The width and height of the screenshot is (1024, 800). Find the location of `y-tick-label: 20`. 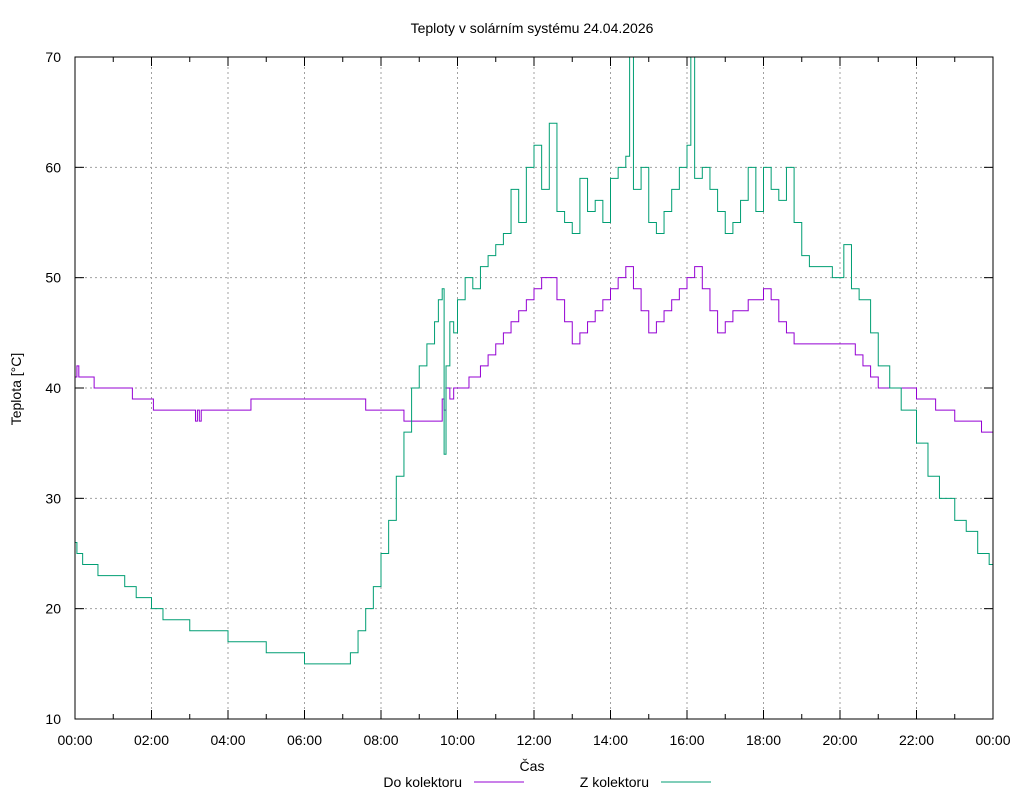

y-tick-label: 20 is located at coordinates (53, 609).